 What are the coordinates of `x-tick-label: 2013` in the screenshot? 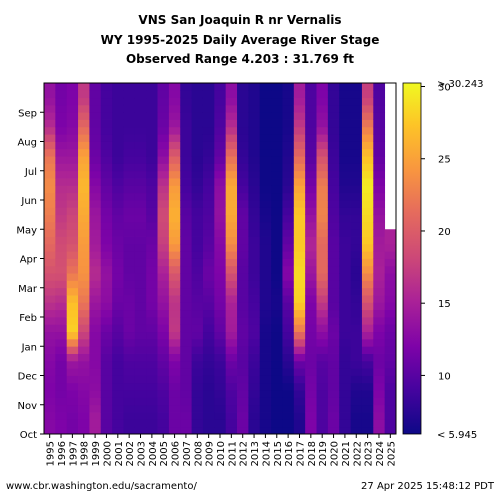 It's located at (255, 453).